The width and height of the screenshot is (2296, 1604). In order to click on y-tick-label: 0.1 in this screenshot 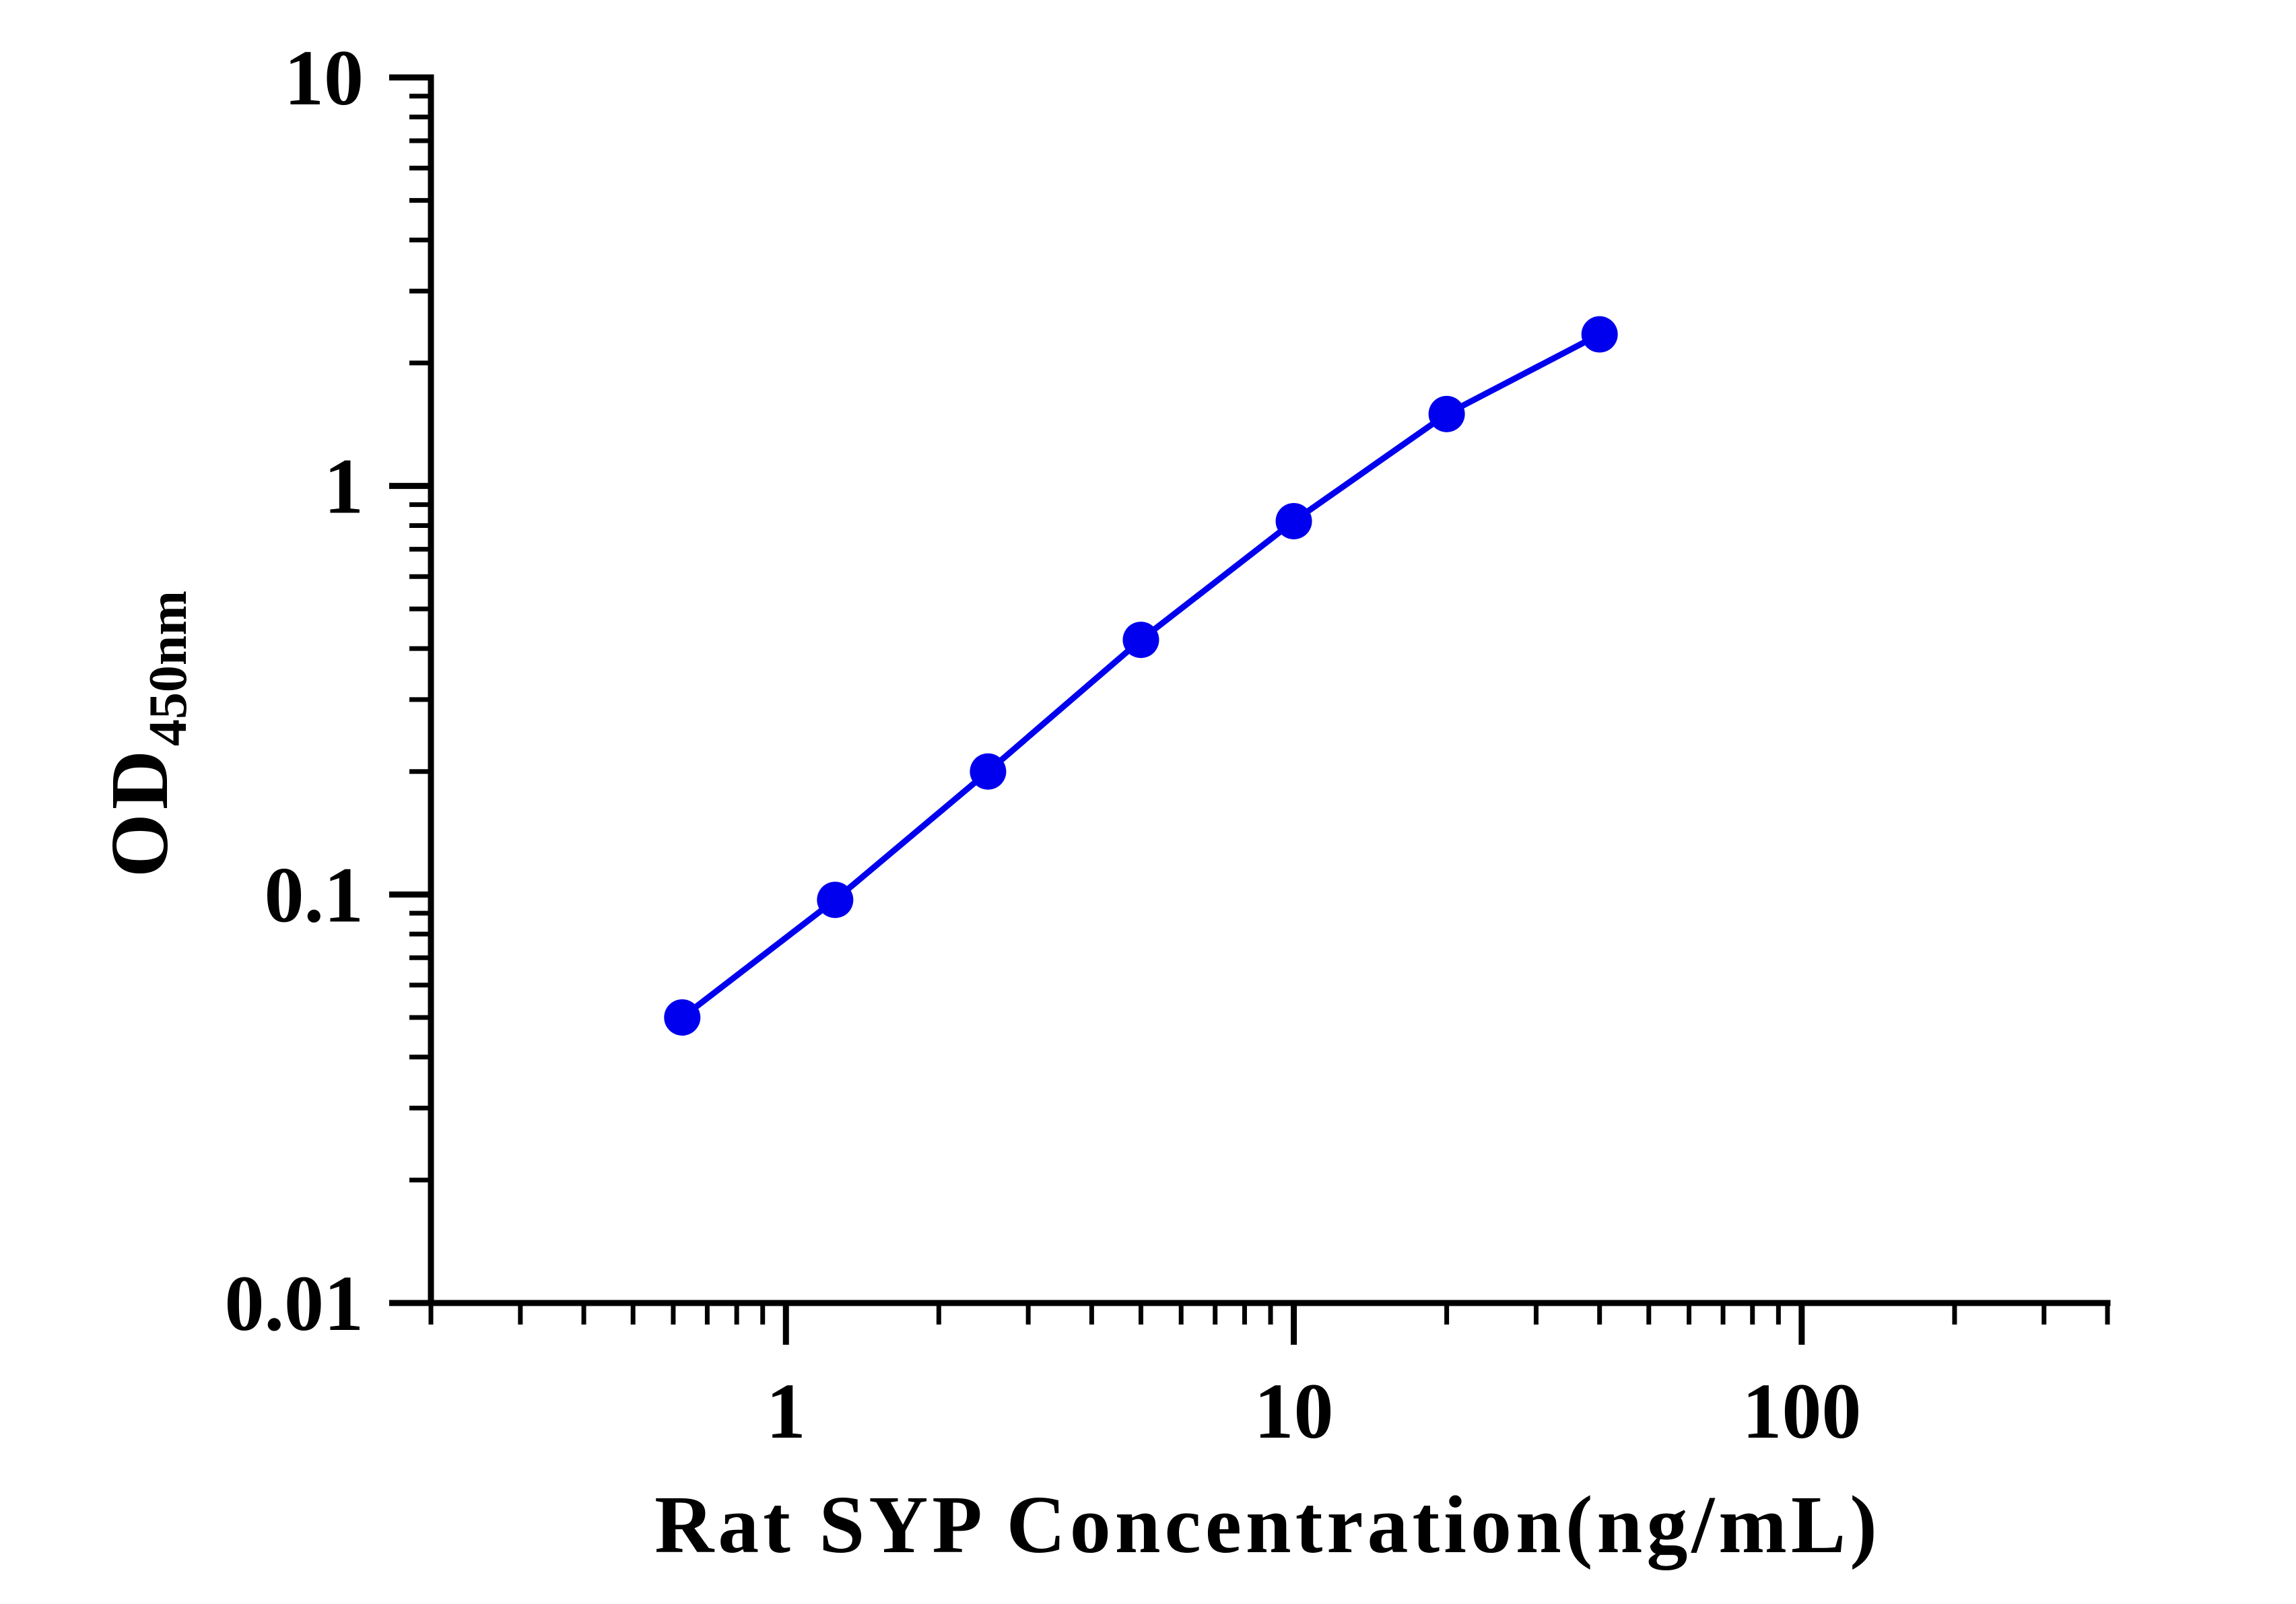, I will do `click(314, 895)`.